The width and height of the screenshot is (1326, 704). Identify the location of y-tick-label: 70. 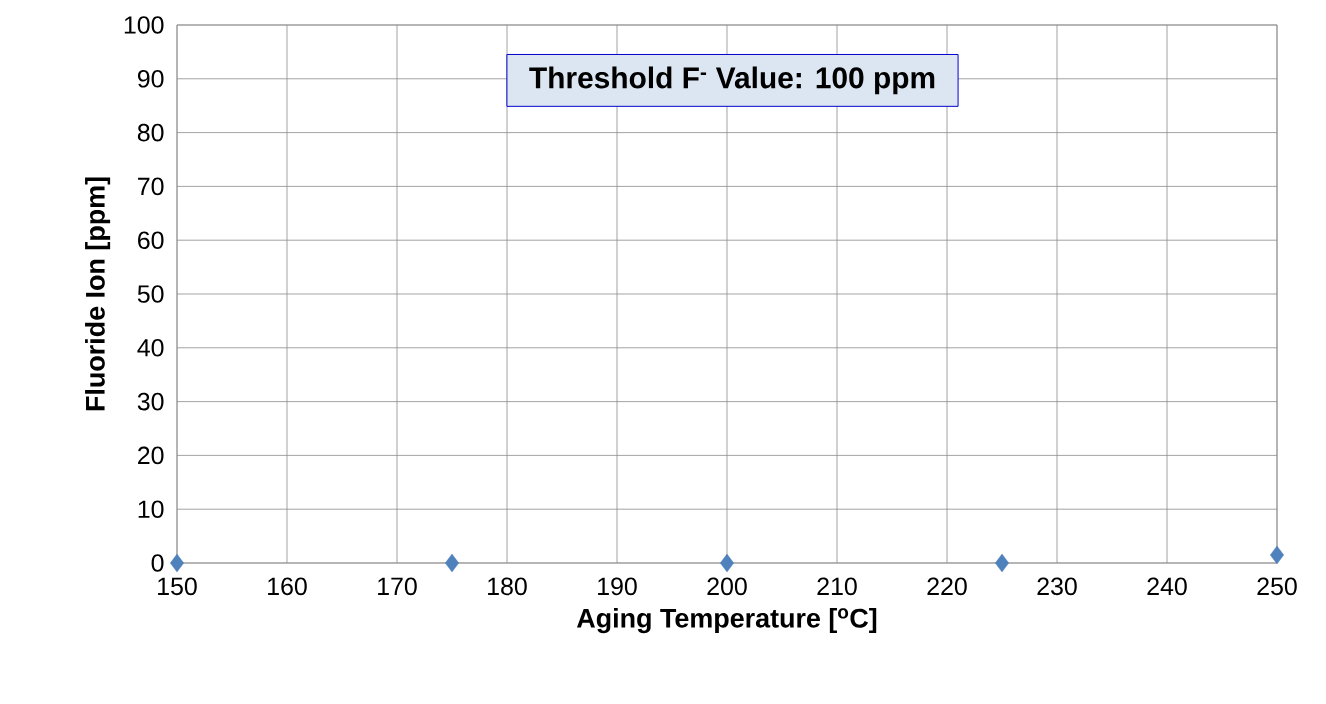
(151, 186).